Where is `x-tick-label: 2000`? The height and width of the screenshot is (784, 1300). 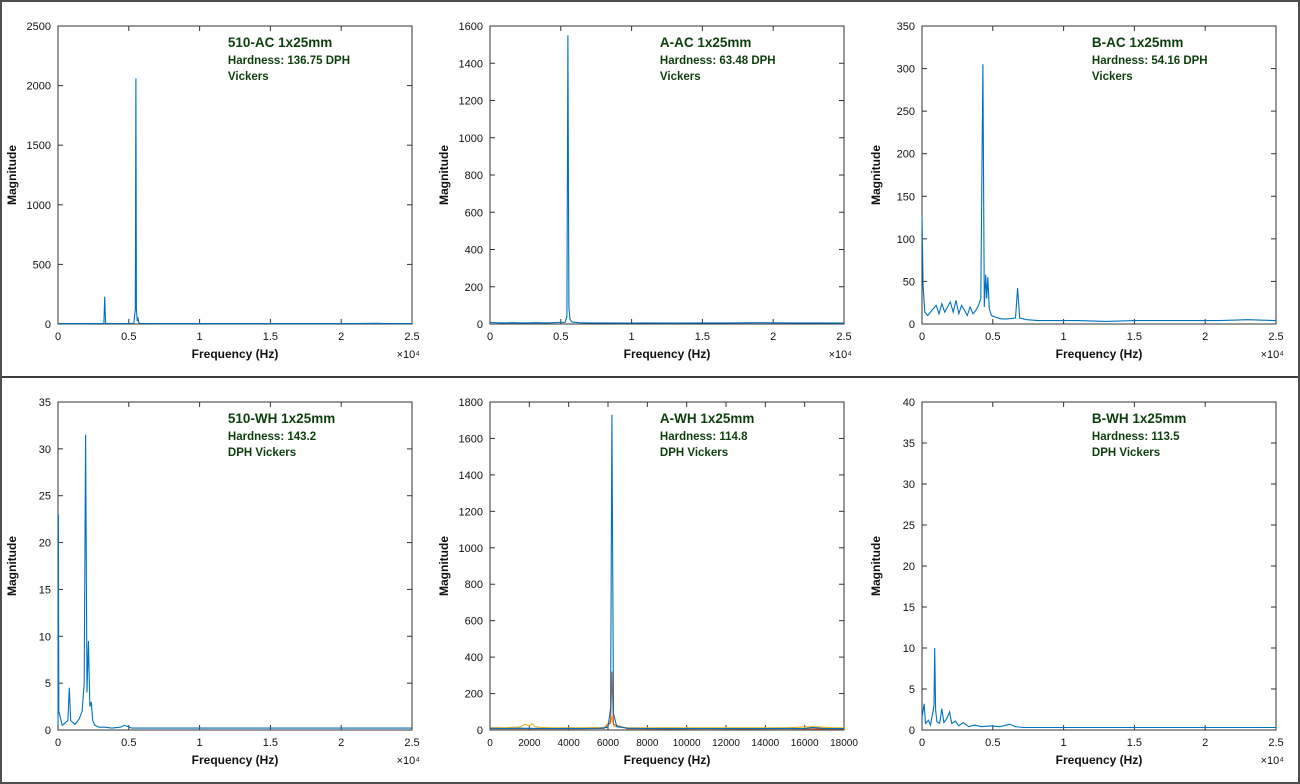 x-tick-label: 2000 is located at coordinates (529, 743).